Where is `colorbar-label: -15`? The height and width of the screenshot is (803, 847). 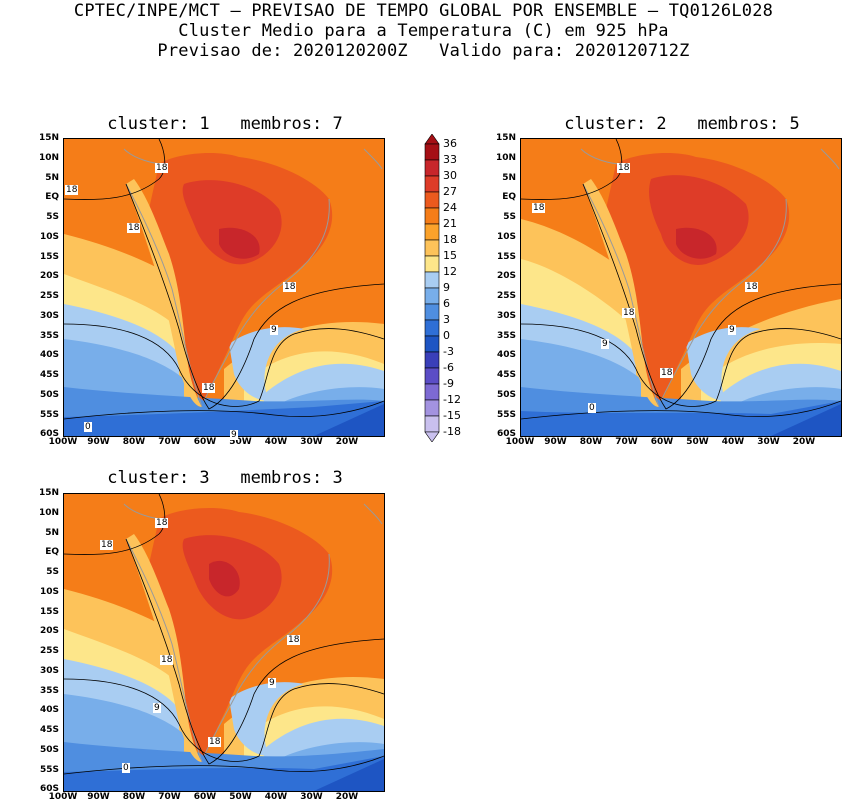
colorbar-label: -15 is located at coordinates (452, 415).